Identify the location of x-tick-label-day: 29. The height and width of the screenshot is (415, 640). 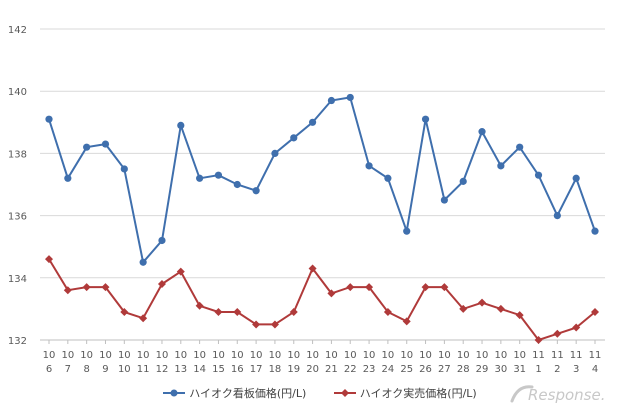
(482, 369).